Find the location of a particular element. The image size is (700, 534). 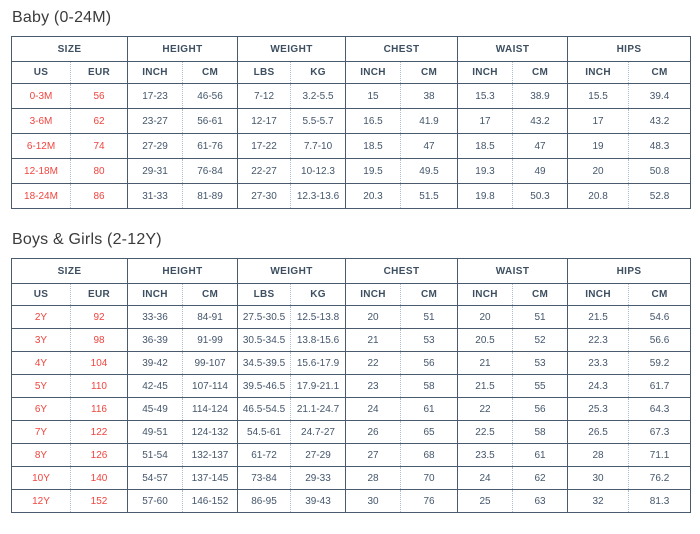

measurement-cell: 42-45 is located at coordinates (155, 386).